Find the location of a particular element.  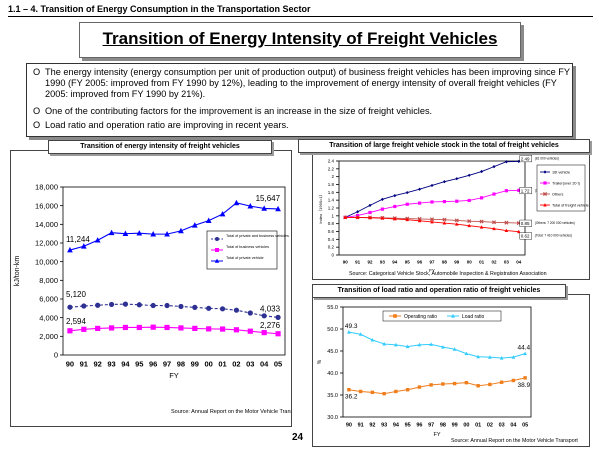

y-tick-label: 0.2 is located at coordinates (331, 247).